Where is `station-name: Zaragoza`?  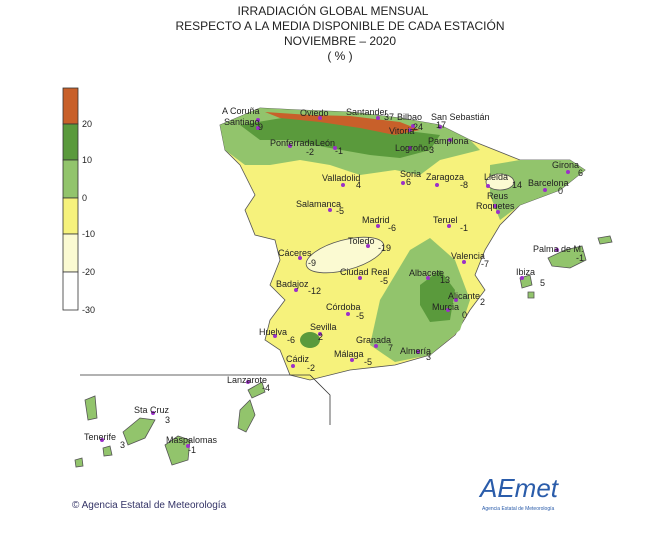 station-name: Zaragoza is located at coordinates (445, 177).